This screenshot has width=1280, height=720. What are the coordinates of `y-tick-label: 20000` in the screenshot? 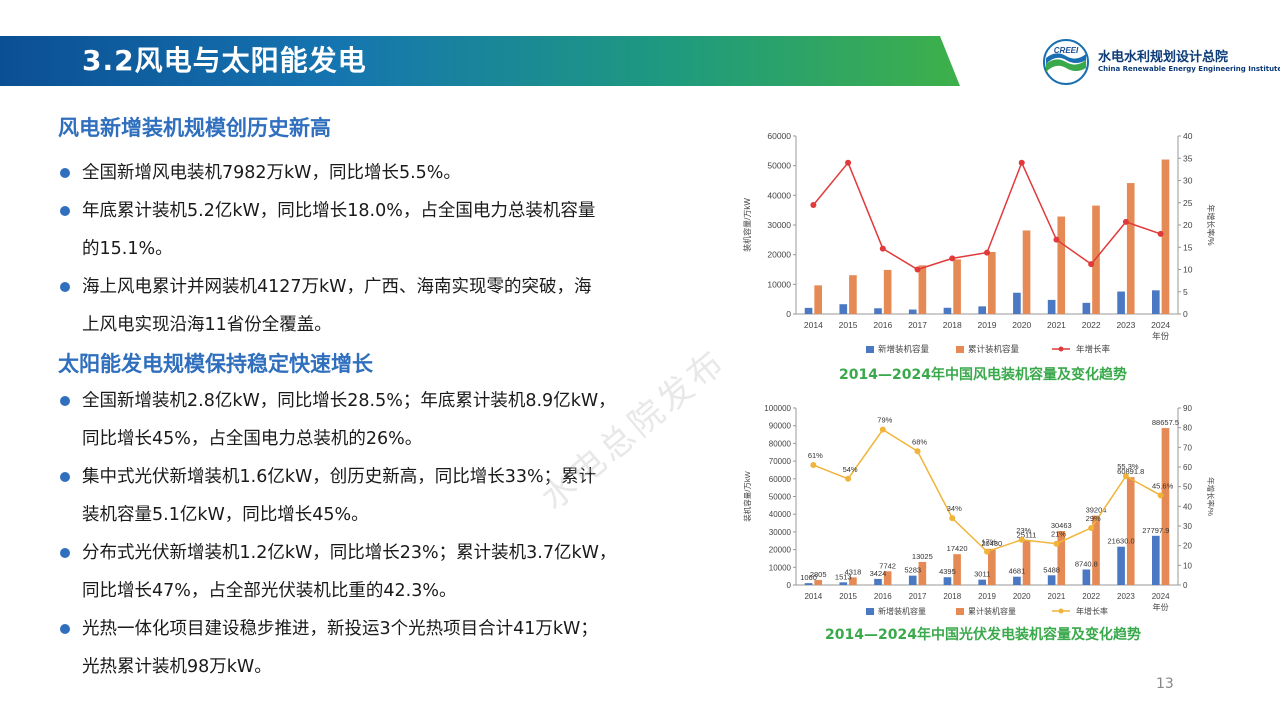 It's located at (779, 255).